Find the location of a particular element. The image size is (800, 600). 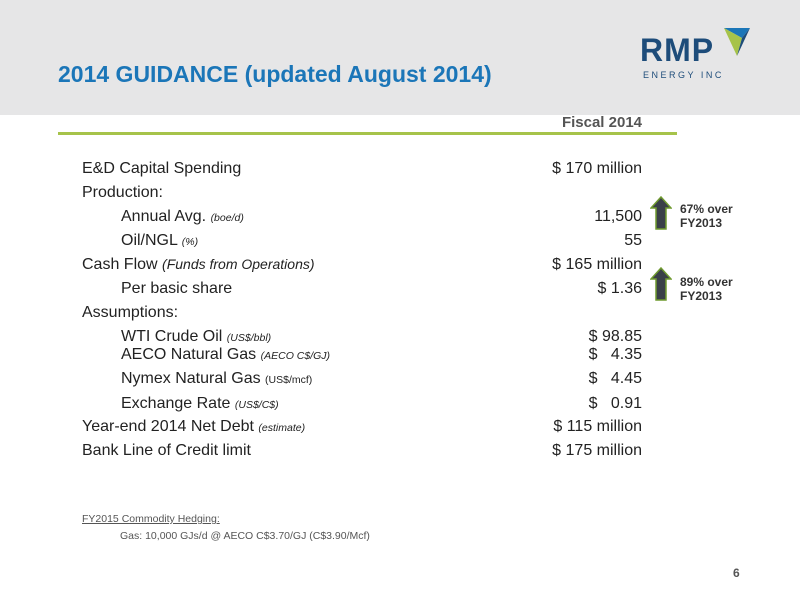

callout-line: 89% over is located at coordinates (706, 282).